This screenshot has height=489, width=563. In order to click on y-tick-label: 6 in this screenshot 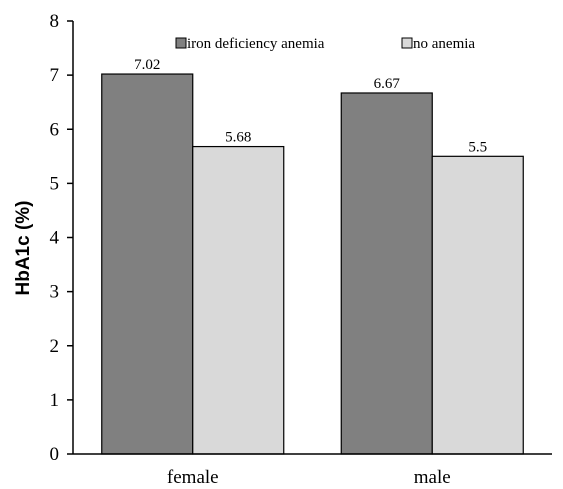, I will do `click(55, 129)`.